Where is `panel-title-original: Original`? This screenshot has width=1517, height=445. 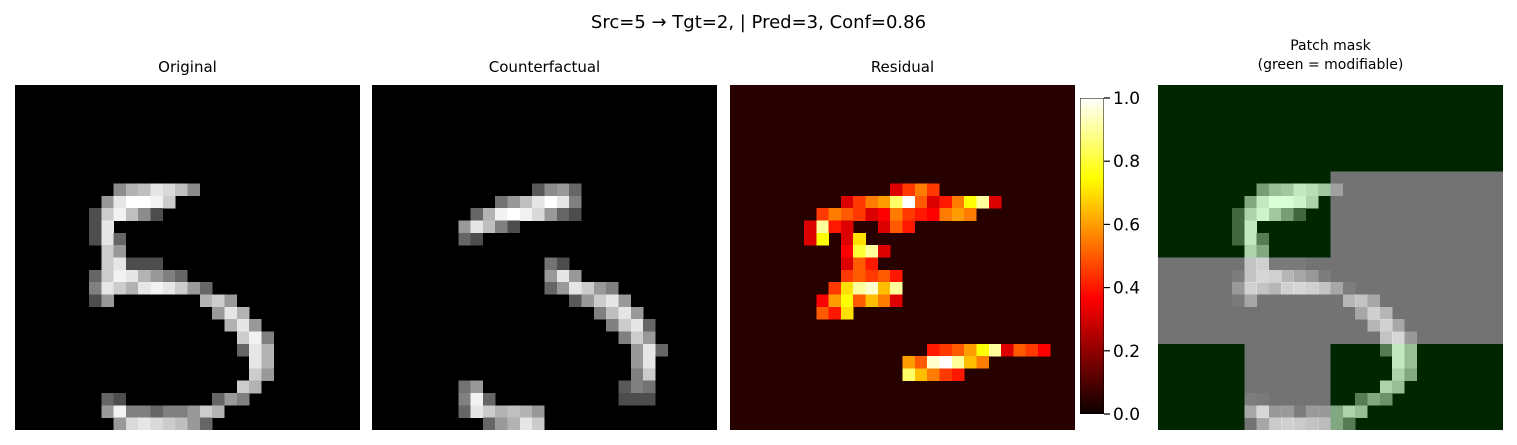
panel-title-original: Original is located at coordinates (187, 67).